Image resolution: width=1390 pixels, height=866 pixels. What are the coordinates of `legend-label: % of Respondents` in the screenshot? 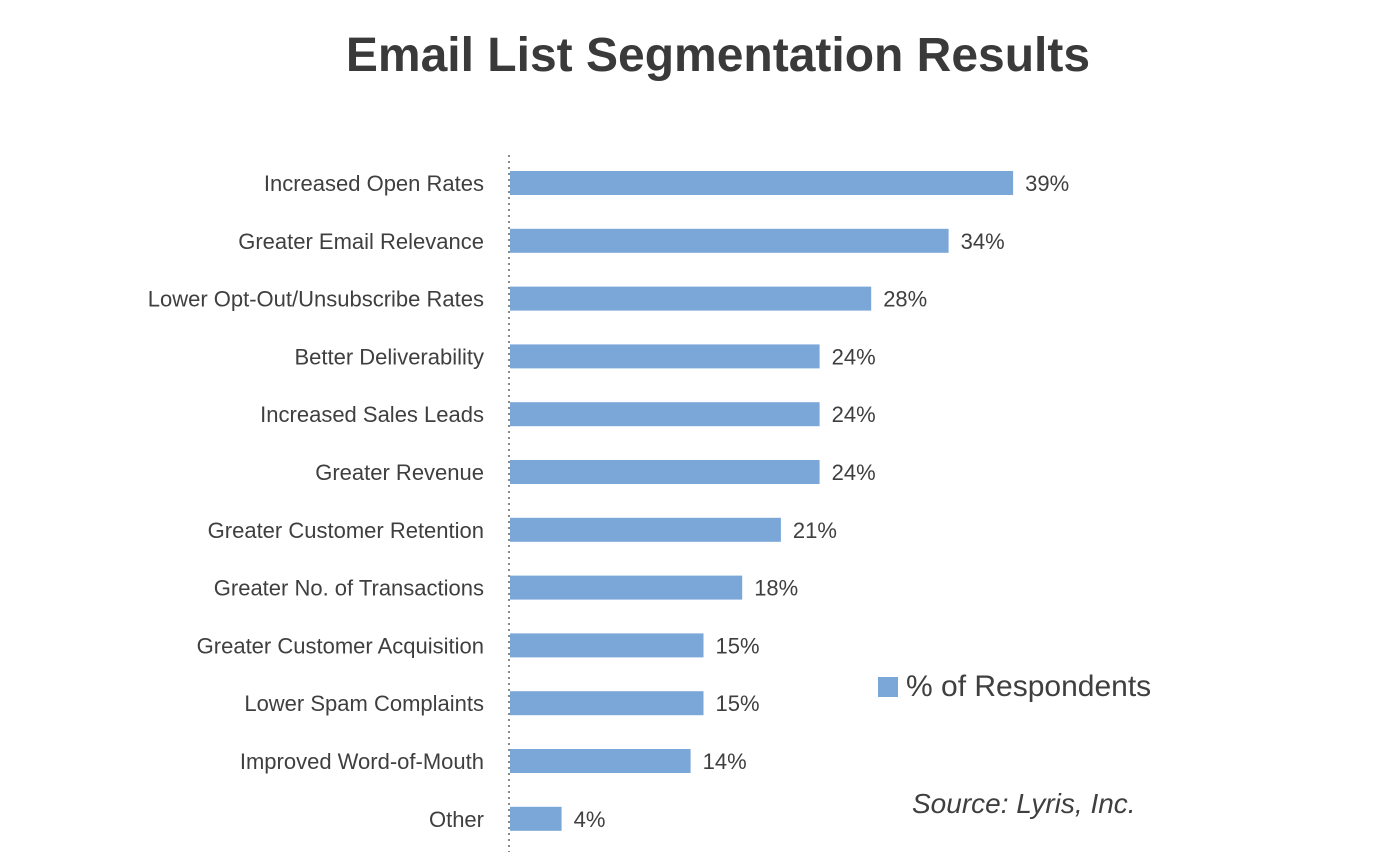 It's located at (1029, 686).